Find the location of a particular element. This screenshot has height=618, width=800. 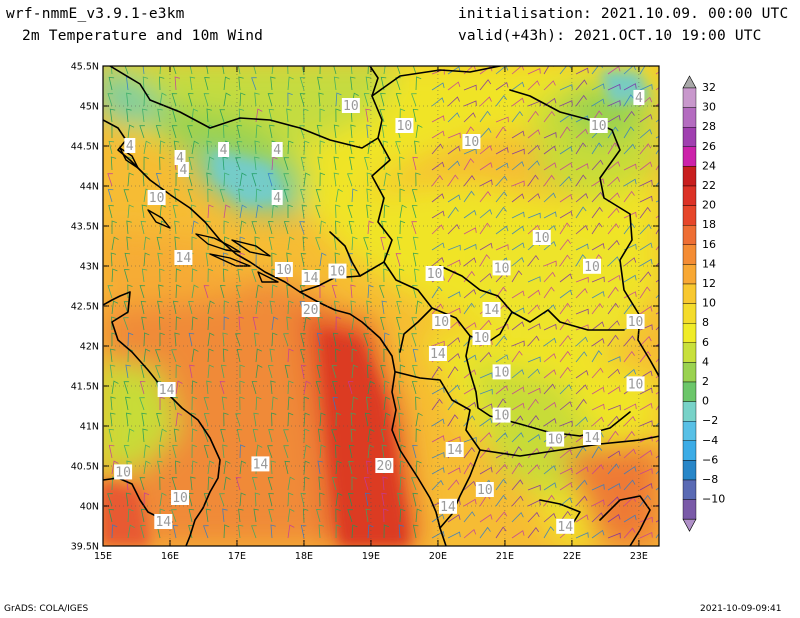

colorbar-label: 0 is located at coordinates (705, 401).